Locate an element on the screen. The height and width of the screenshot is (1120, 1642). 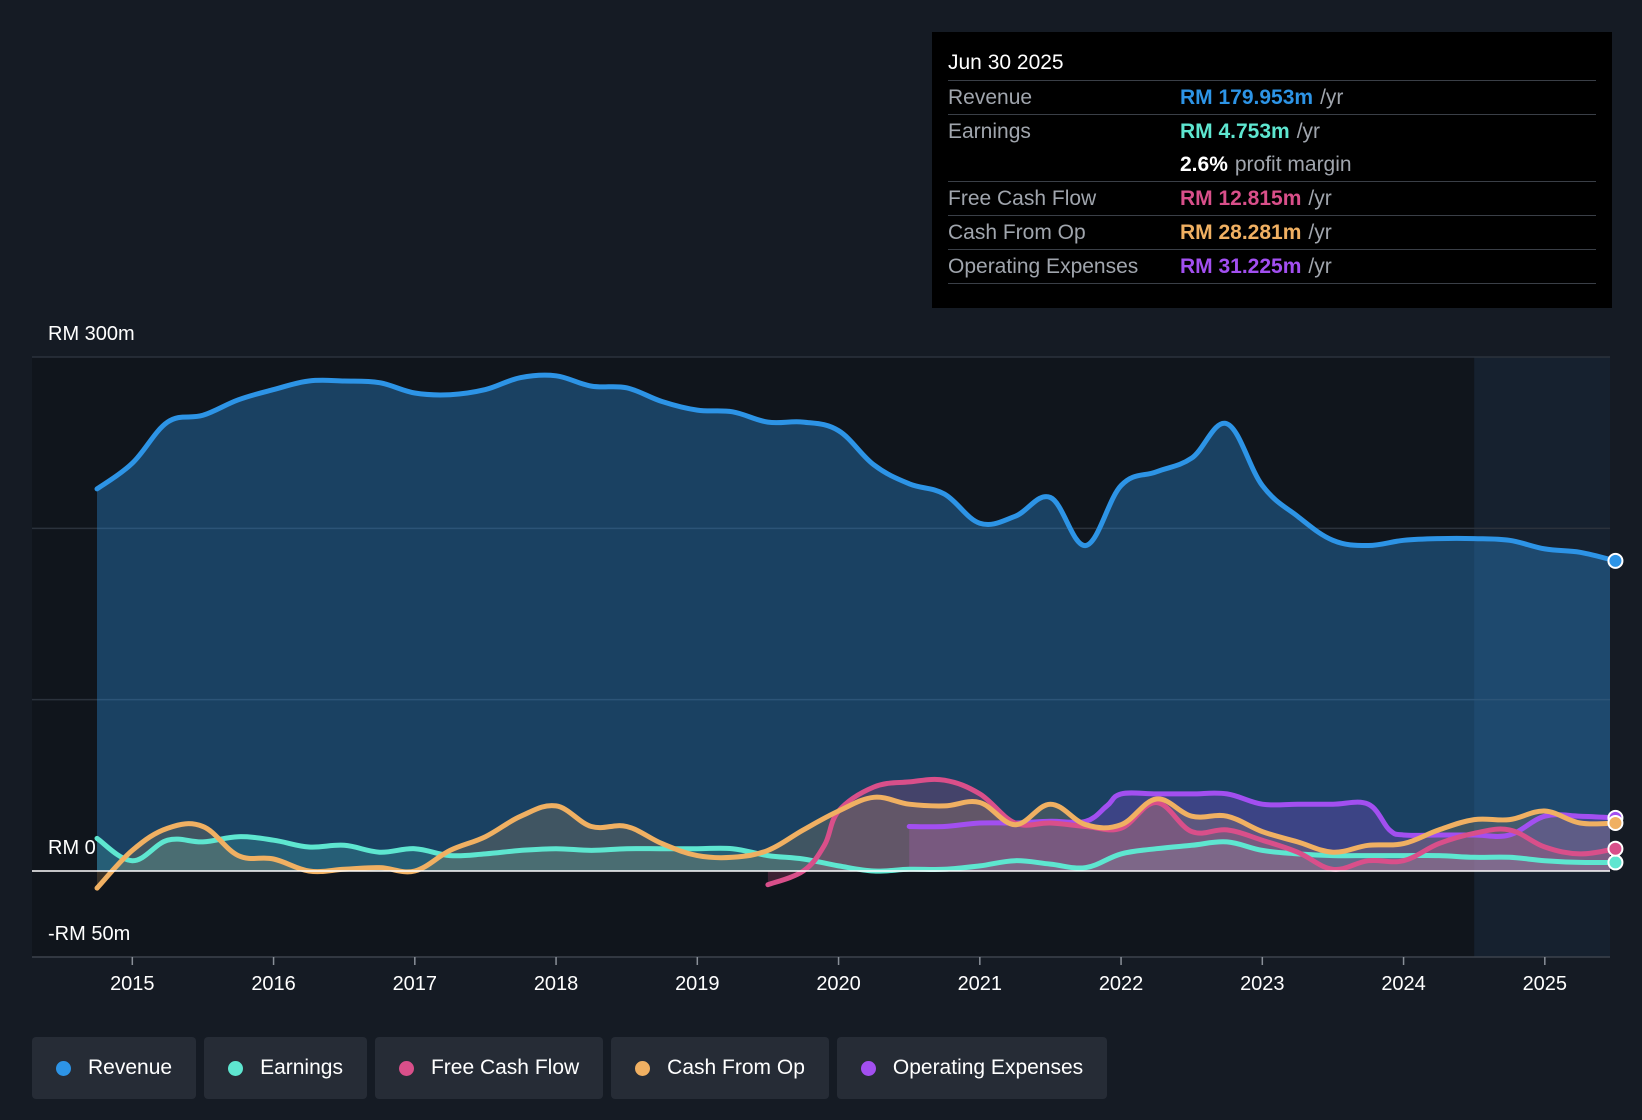
x-tick-label: 2023 is located at coordinates (1262, 984).